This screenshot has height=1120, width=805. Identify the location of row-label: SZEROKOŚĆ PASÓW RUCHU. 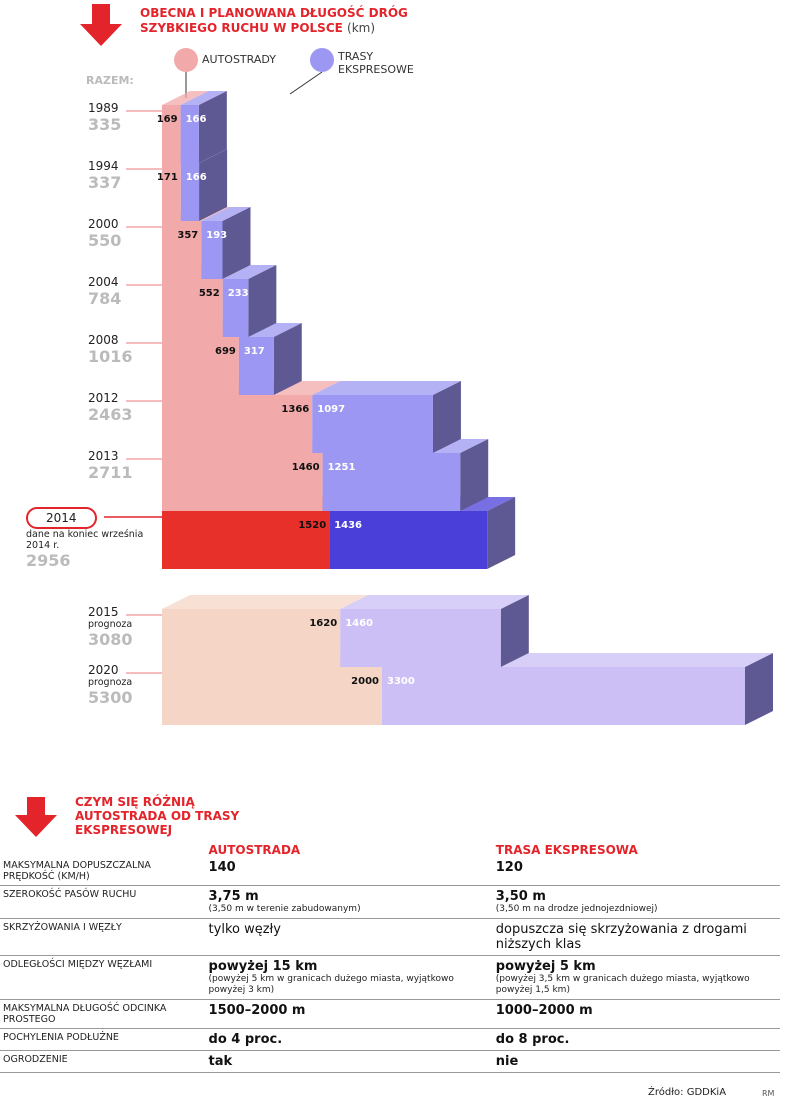
(103, 902).